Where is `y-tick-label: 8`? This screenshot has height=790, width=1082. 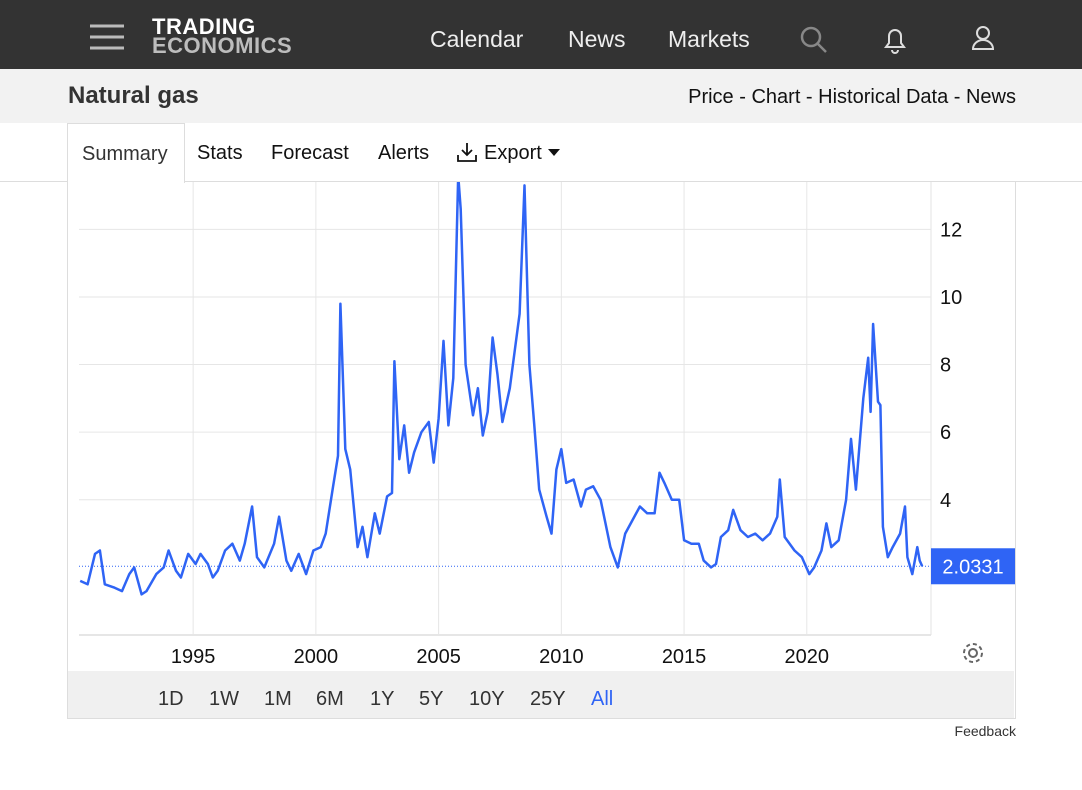
y-tick-label: 8 is located at coordinates (945, 366).